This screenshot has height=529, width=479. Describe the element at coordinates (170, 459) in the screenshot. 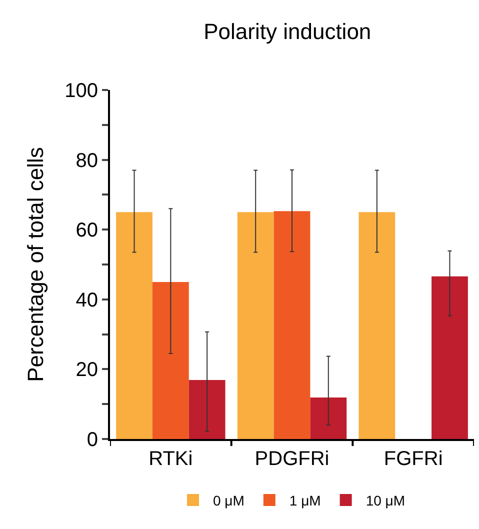

I see `x-tick-label: RTKi` at that location.